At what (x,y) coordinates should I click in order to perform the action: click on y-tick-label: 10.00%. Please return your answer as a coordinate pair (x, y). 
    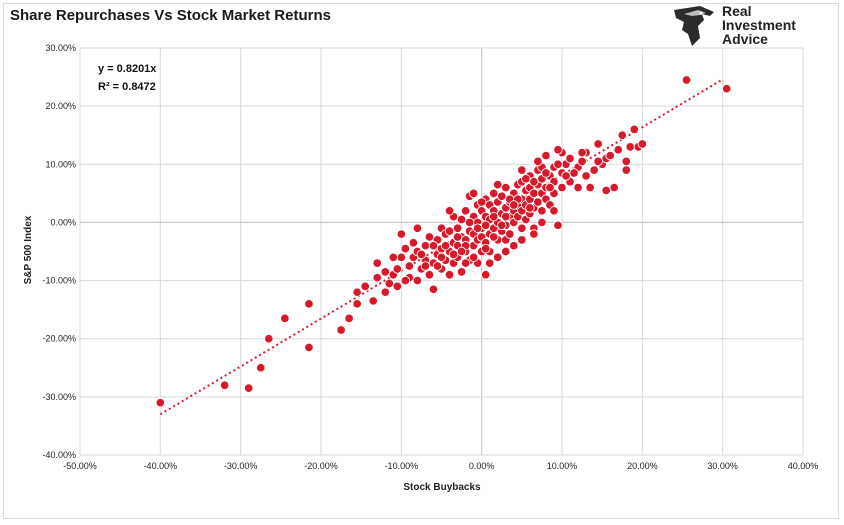
    Looking at the image, I should click on (60, 164).